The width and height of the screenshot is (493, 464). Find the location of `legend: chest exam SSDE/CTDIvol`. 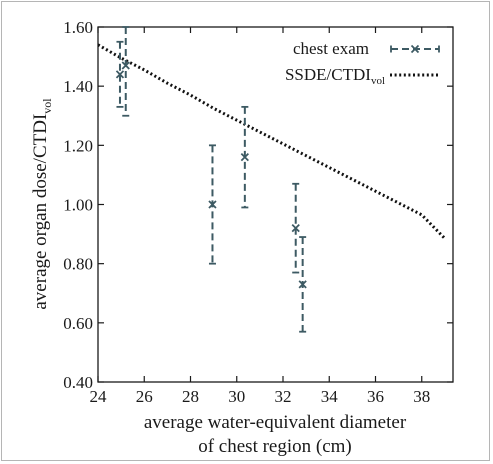

legend: chest exam SSDE/CTDIvol is located at coordinates (362, 63).